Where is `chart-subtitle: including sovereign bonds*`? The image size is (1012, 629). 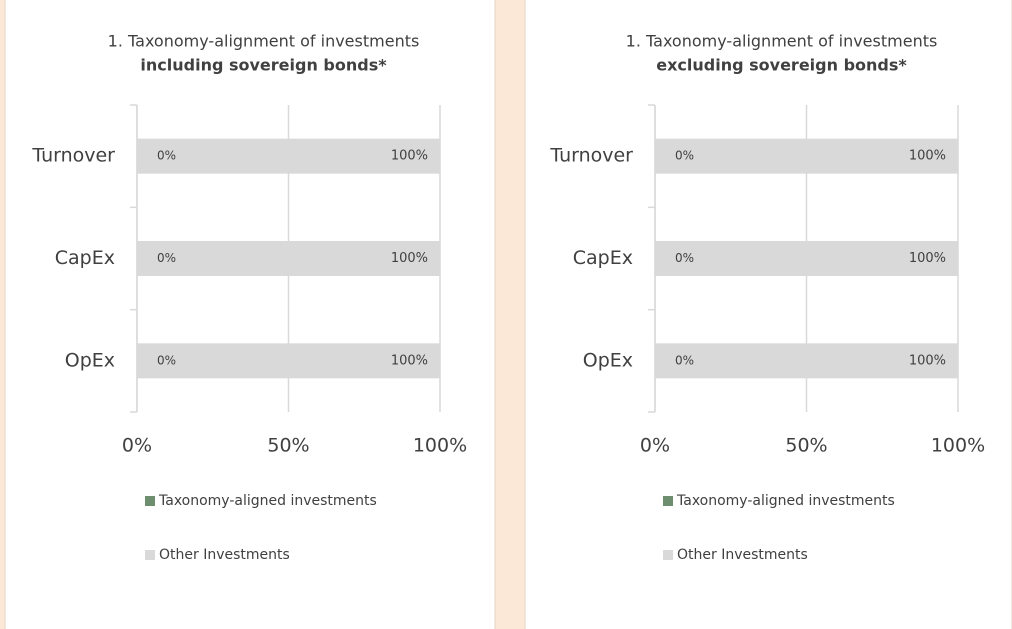 chart-subtitle: including sovereign bonds* is located at coordinates (263, 65).